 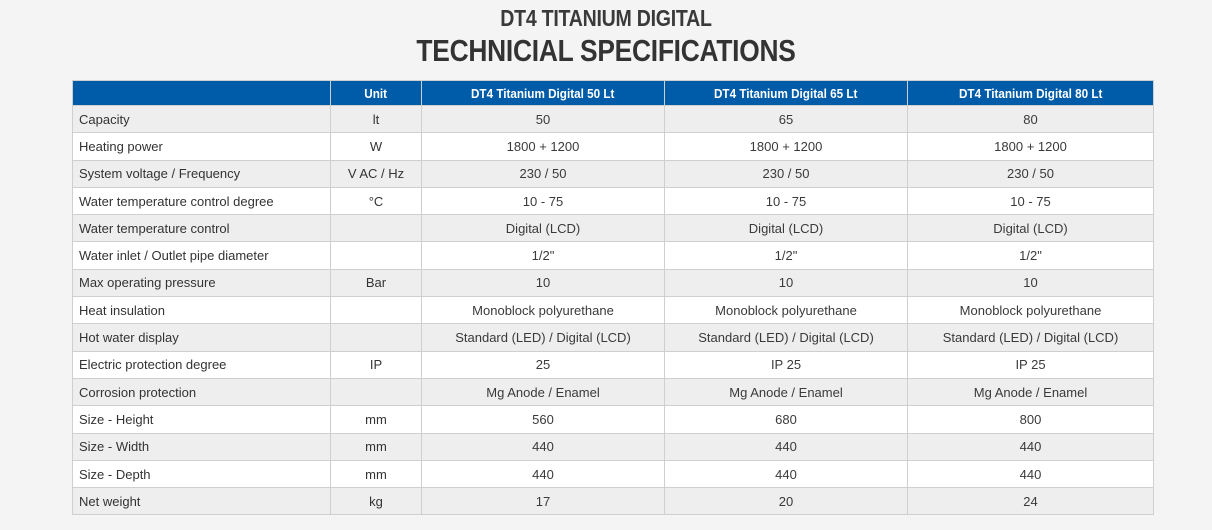 I want to click on value-80: 10, so click(x=1030, y=283).